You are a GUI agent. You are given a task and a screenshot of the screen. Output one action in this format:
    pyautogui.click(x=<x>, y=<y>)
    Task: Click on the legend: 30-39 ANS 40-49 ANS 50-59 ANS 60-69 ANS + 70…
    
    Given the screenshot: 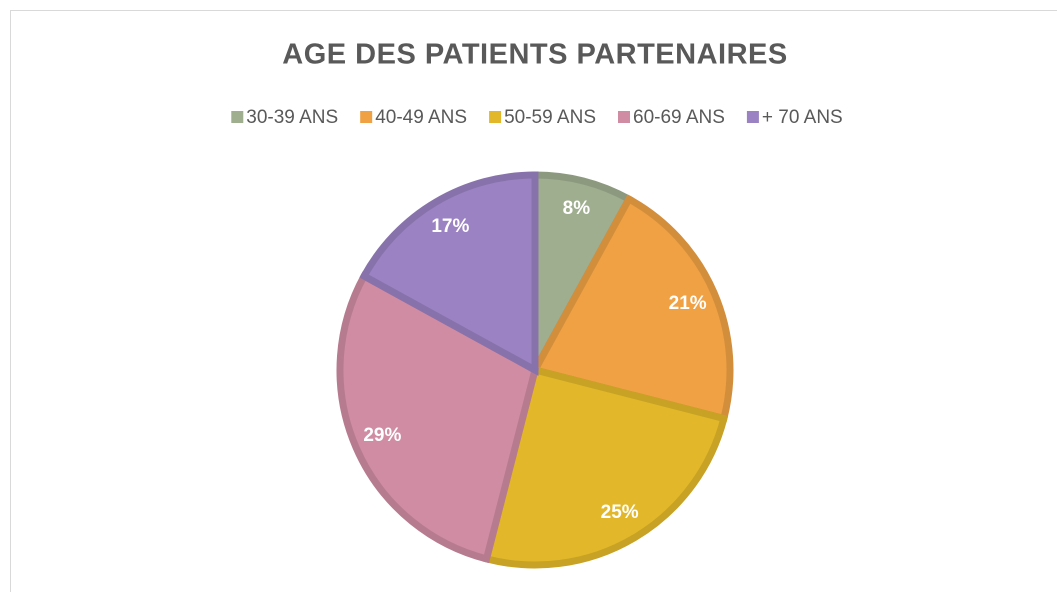 What is the action you would take?
    pyautogui.click(x=537, y=117)
    